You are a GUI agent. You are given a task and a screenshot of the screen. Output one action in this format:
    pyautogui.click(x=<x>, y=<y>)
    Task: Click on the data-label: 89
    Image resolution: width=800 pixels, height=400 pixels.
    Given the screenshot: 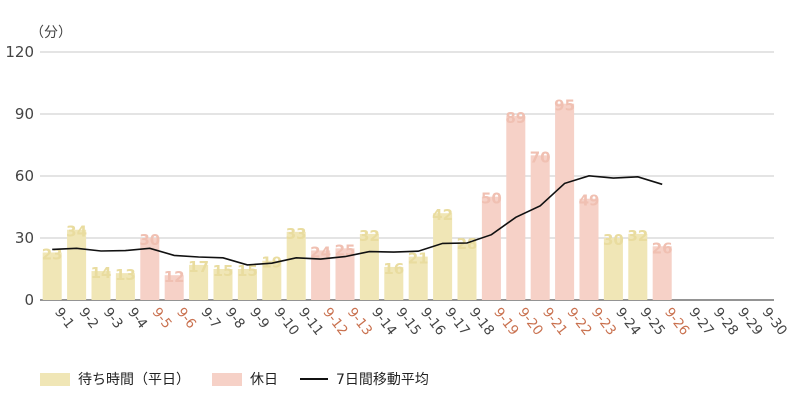 What is the action you would take?
    pyautogui.click(x=515, y=118)
    